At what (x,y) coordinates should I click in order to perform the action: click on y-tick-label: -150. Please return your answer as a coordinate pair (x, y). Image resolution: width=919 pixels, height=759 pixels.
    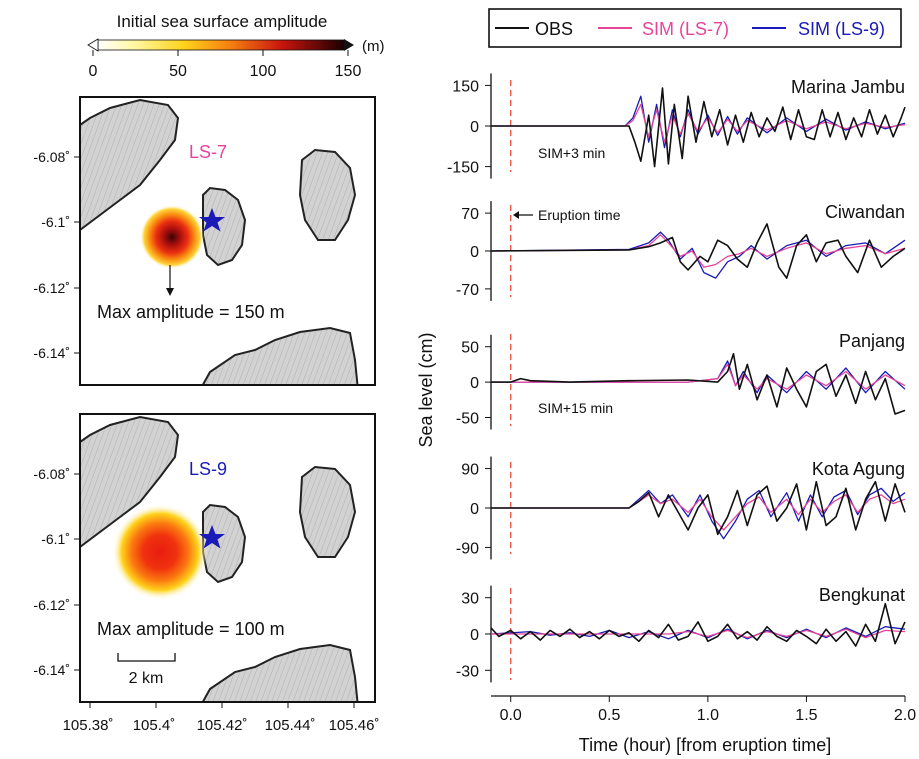
    Looking at the image, I should click on (463, 168).